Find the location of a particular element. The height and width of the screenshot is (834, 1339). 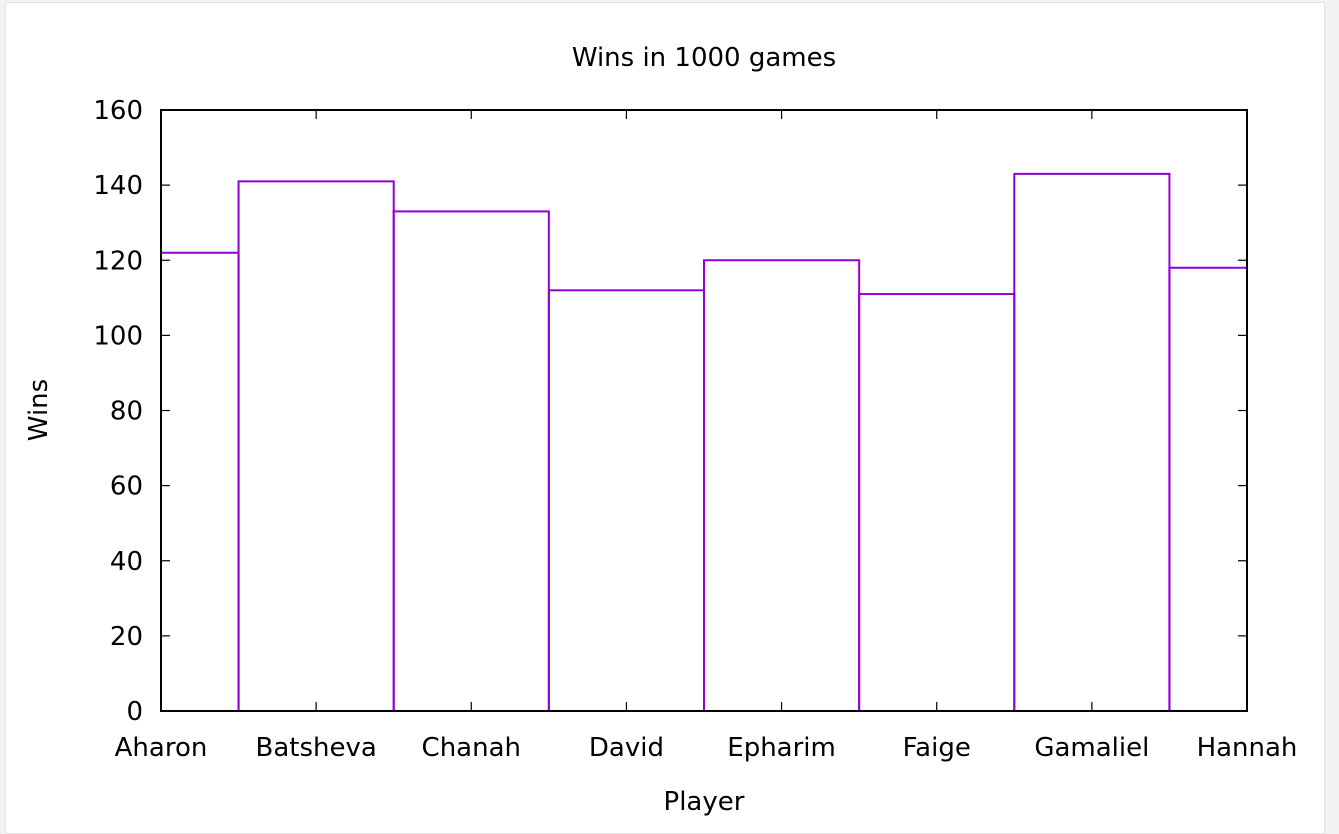

x-tick-label: Faige is located at coordinates (937, 748).